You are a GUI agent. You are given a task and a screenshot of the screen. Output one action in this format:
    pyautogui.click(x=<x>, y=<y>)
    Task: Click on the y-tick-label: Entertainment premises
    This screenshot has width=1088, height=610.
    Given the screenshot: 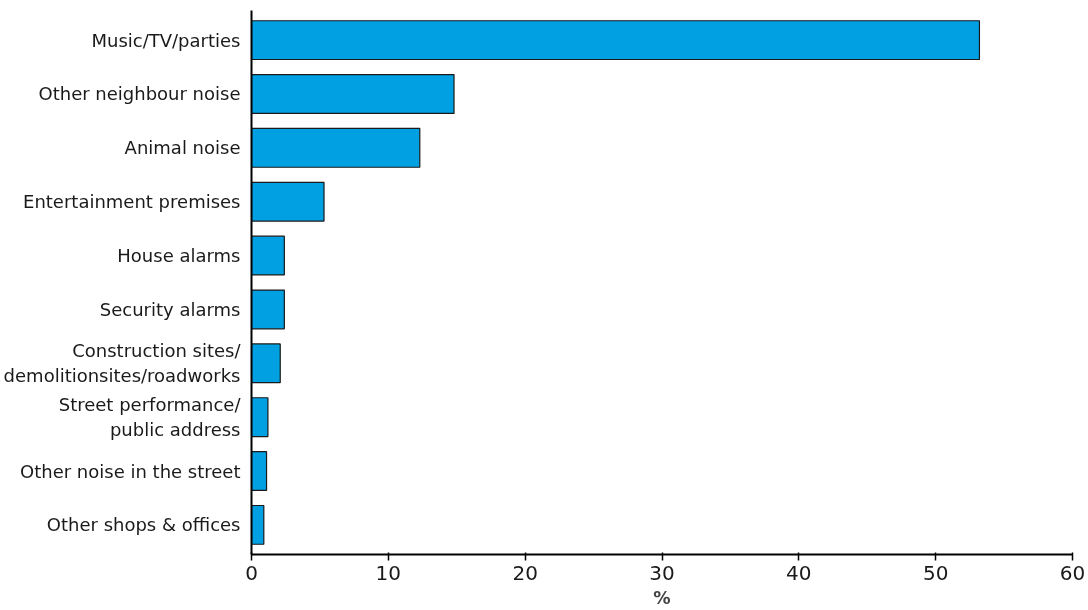 What is the action you would take?
    pyautogui.click(x=132, y=202)
    